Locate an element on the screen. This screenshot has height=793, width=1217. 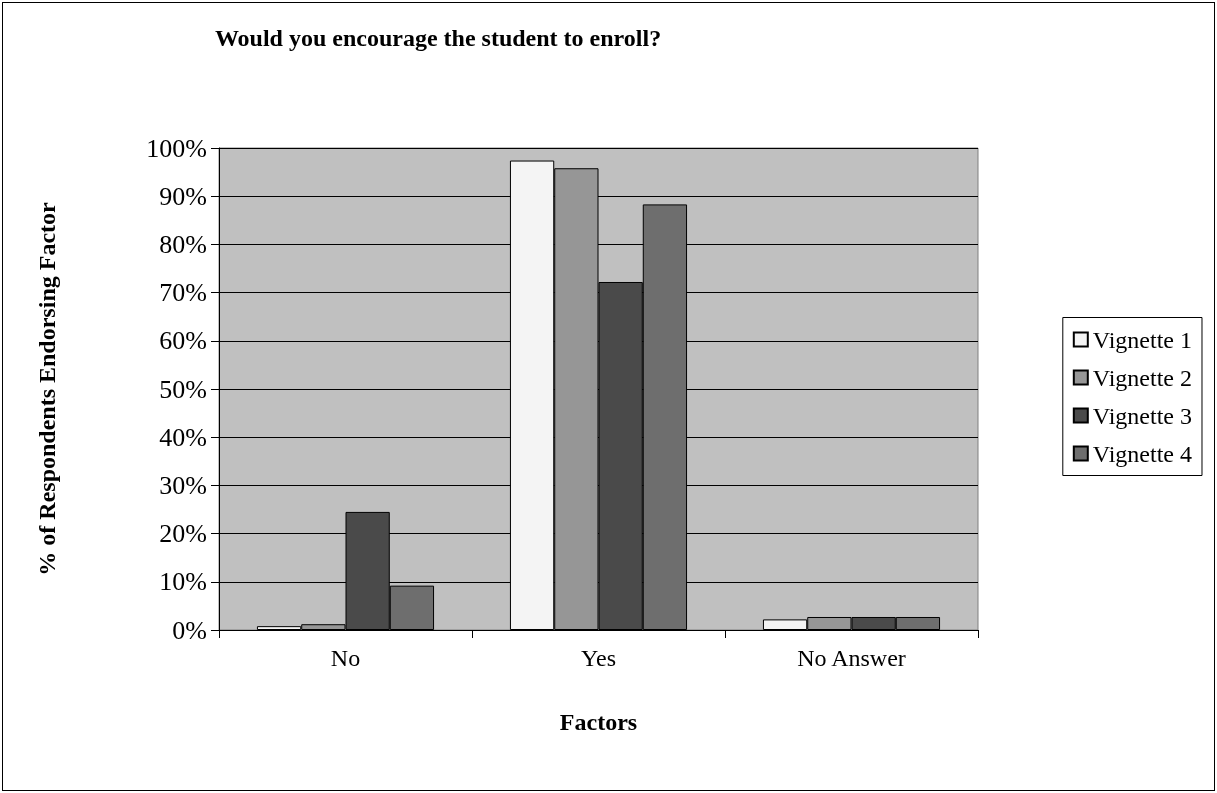
y-tick-label: 60% is located at coordinates (183, 341).